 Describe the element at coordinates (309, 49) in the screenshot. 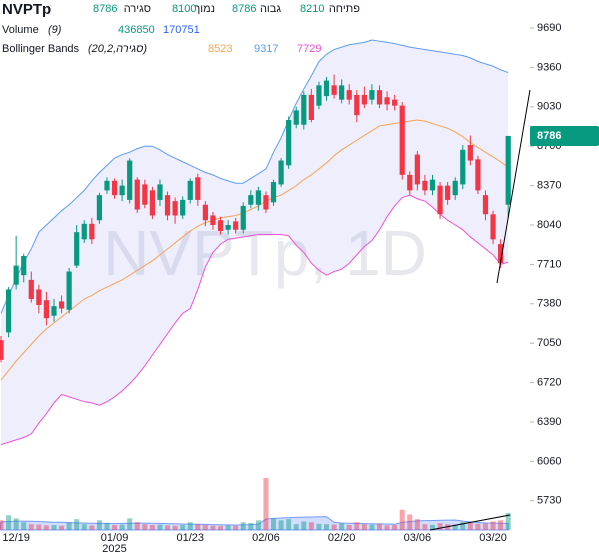

I see `bollinger-lower-value: 7729` at that location.